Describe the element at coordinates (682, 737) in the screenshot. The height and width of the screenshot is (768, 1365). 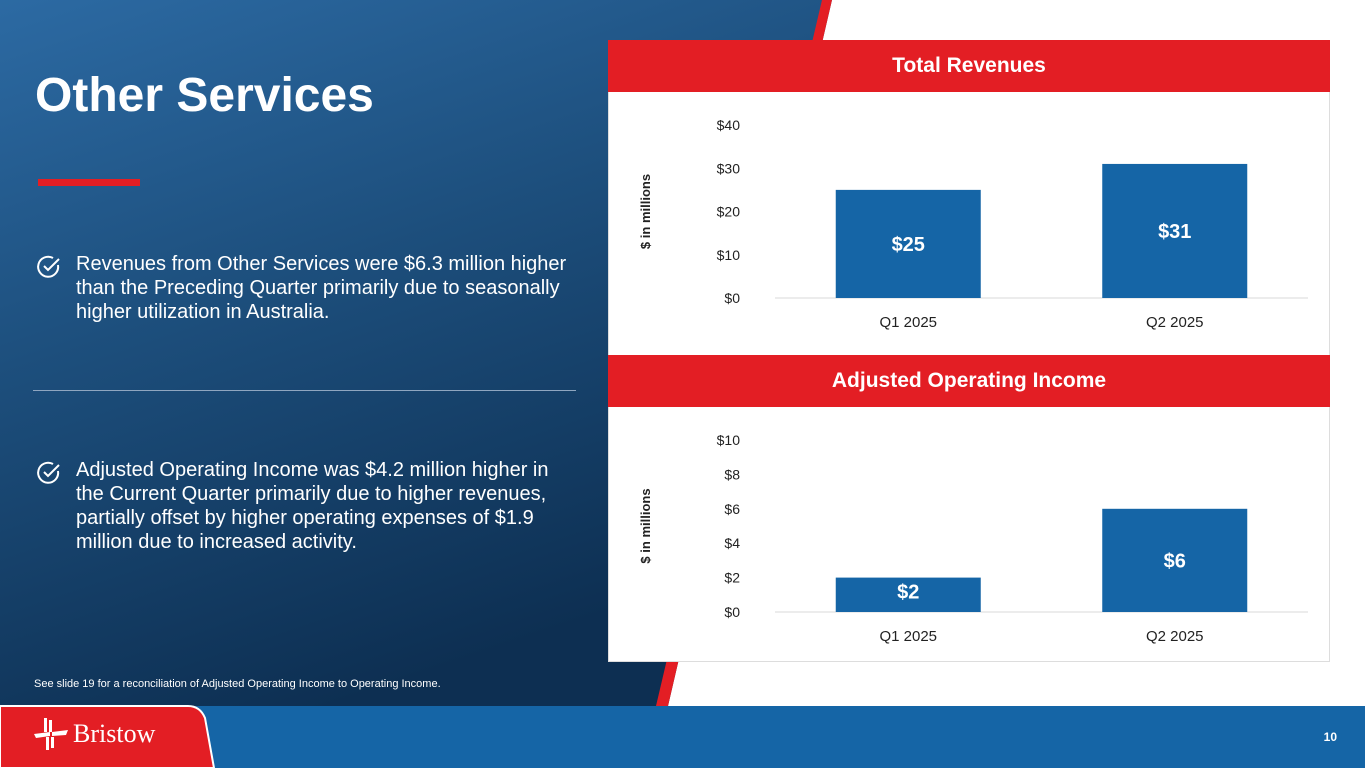
I see `footer-bar` at that location.